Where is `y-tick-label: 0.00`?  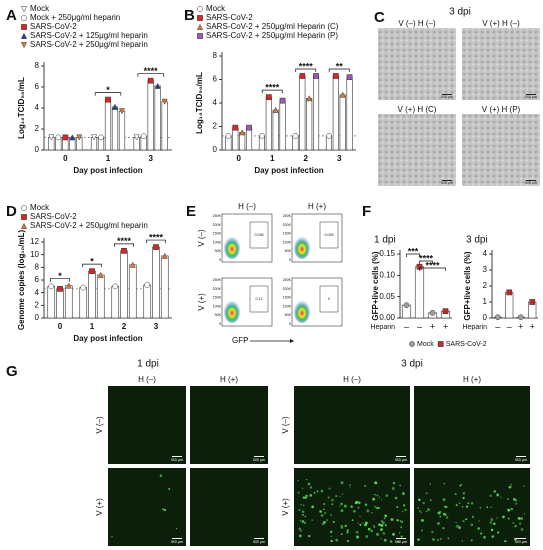
y-tick-label: 0.00 is located at coordinates (387, 317).